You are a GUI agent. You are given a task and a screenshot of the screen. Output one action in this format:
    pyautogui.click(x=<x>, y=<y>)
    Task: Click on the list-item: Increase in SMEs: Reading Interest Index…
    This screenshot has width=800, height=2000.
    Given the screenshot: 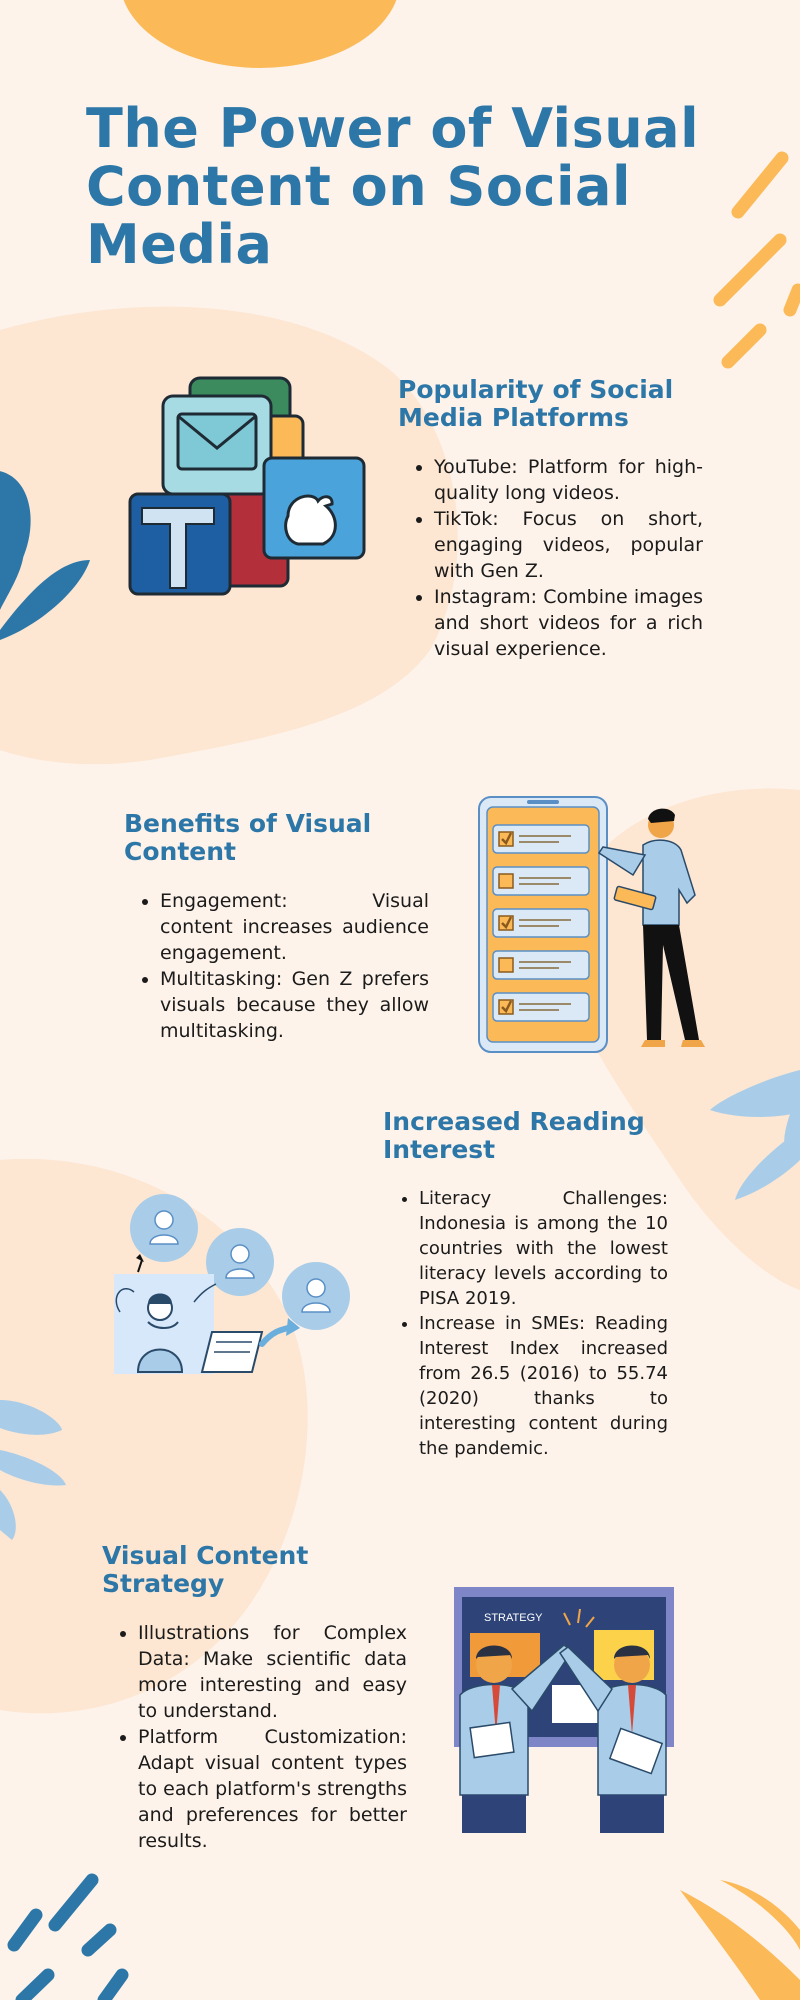 What is the action you would take?
    pyautogui.click(x=543, y=1386)
    